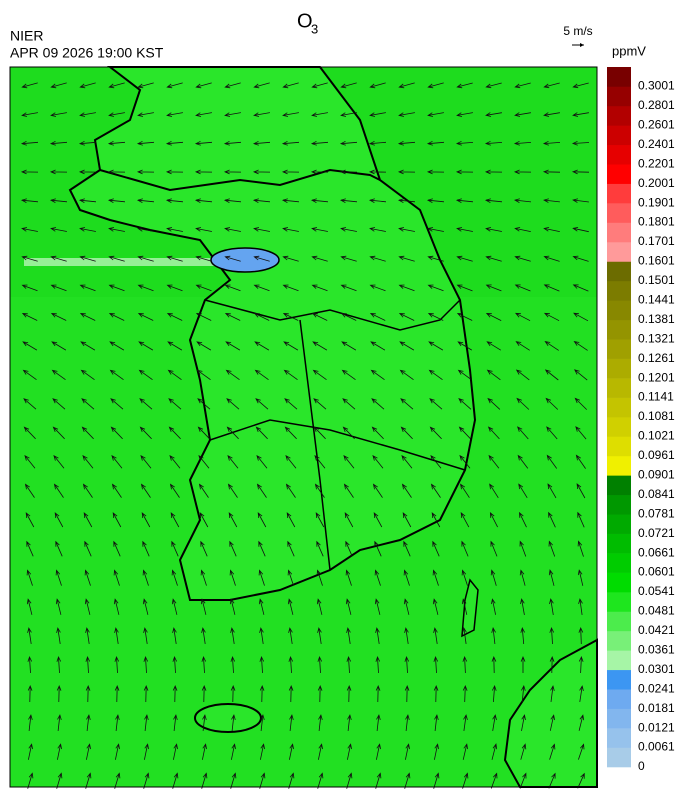  What do you see at coordinates (656, 630) in the screenshot?
I see `colorbar-label: 0.0421` at bounding box center [656, 630].